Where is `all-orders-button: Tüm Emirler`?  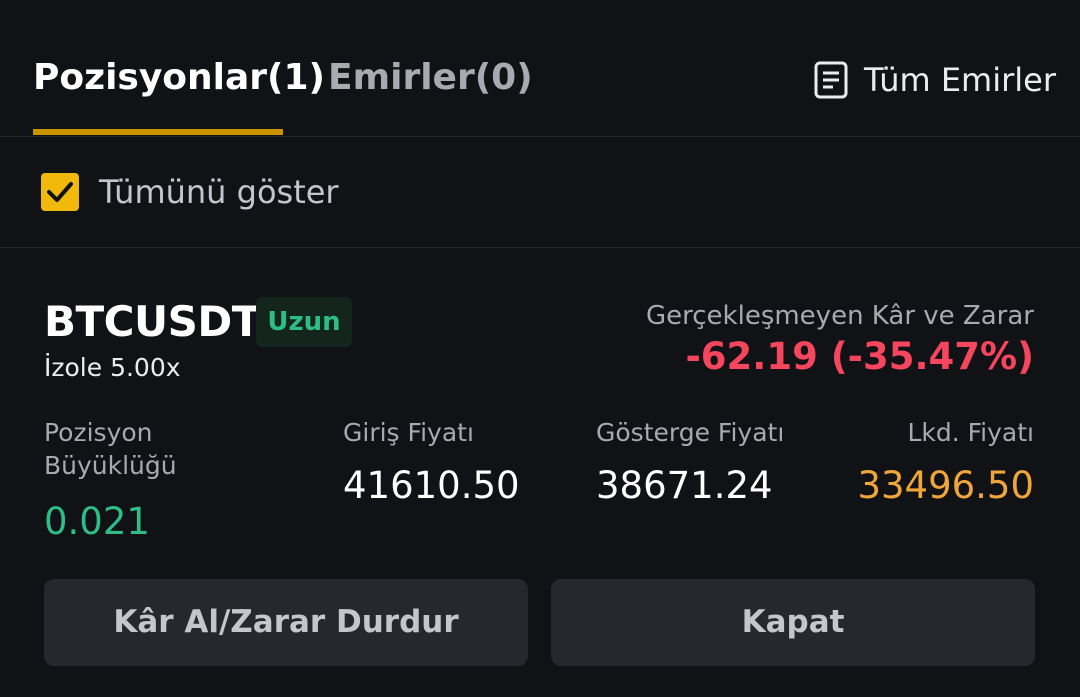
all-orders-button: Tüm Emirler is located at coordinates (935, 80).